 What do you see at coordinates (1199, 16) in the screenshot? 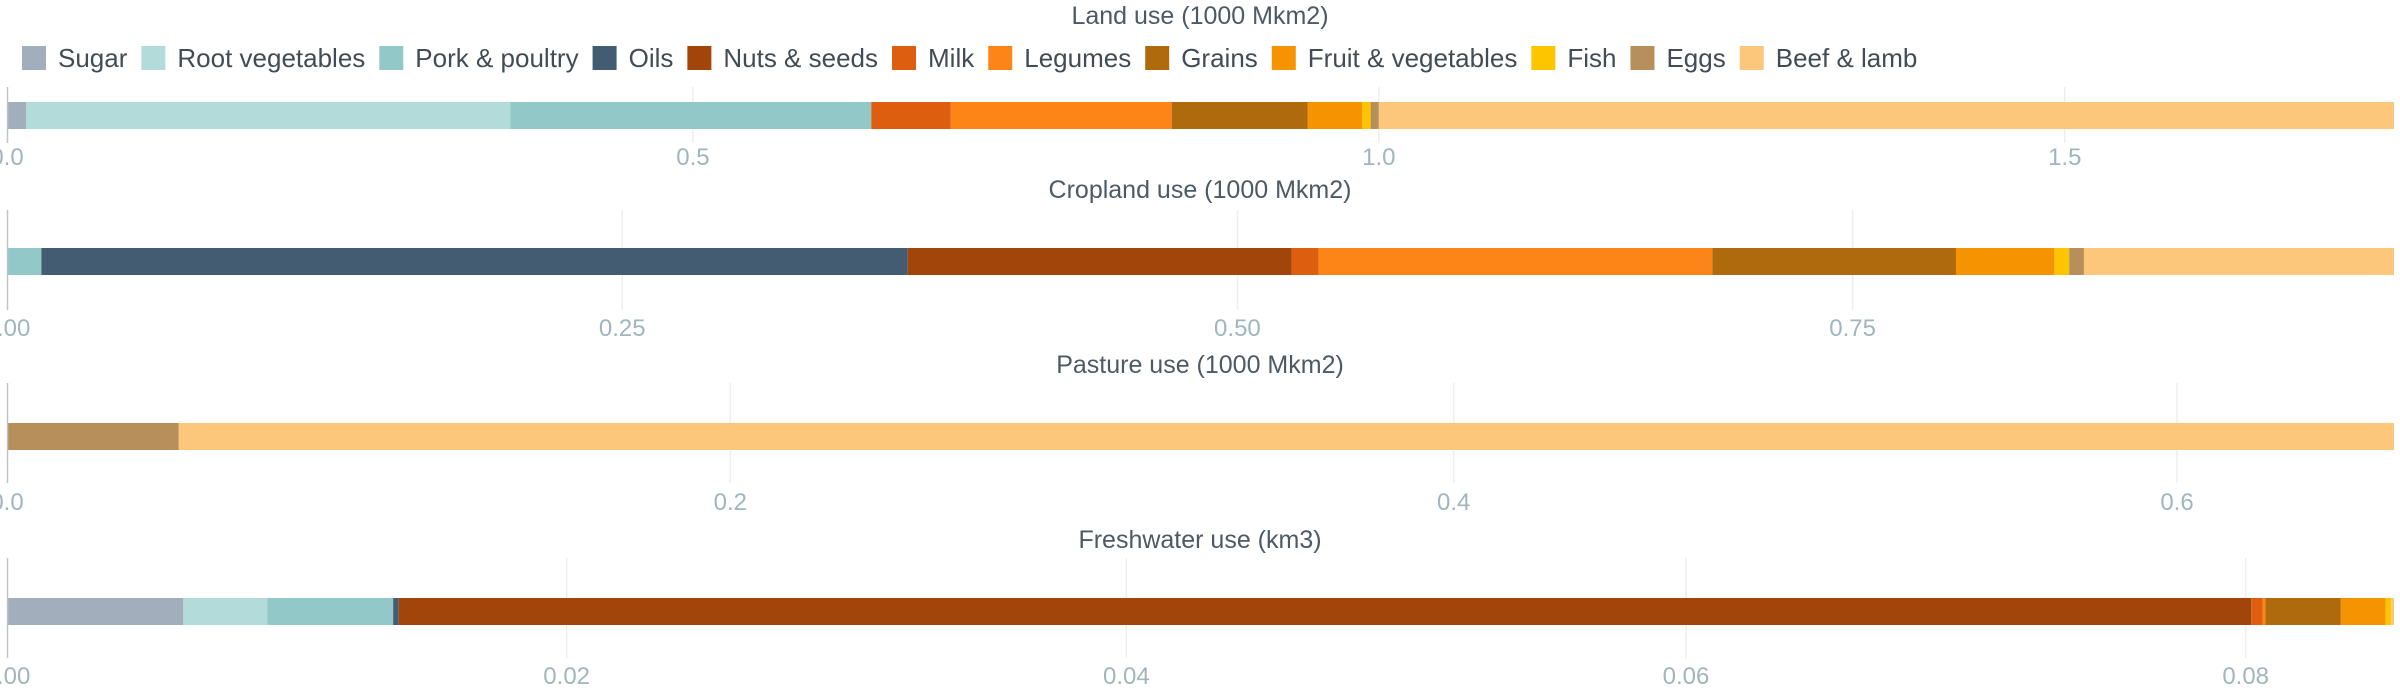
I see `chart-title: Land use (1000 Mkm2)` at bounding box center [1199, 16].